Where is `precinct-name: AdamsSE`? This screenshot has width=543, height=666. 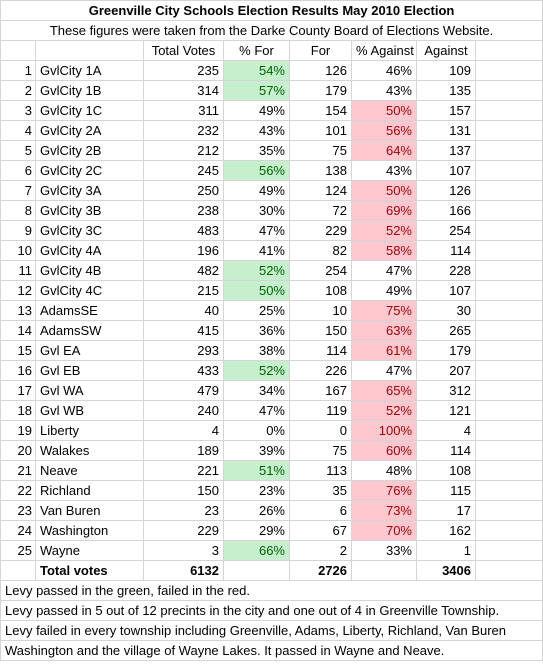
precinct-name: AdamsSE is located at coordinates (89, 310).